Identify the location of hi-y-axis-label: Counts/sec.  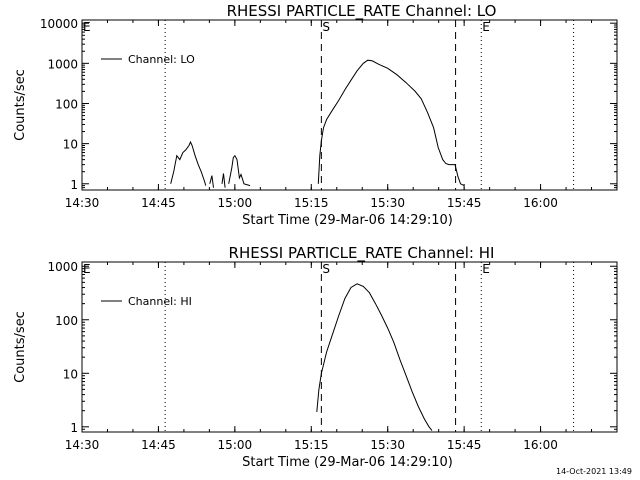
(20, 347).